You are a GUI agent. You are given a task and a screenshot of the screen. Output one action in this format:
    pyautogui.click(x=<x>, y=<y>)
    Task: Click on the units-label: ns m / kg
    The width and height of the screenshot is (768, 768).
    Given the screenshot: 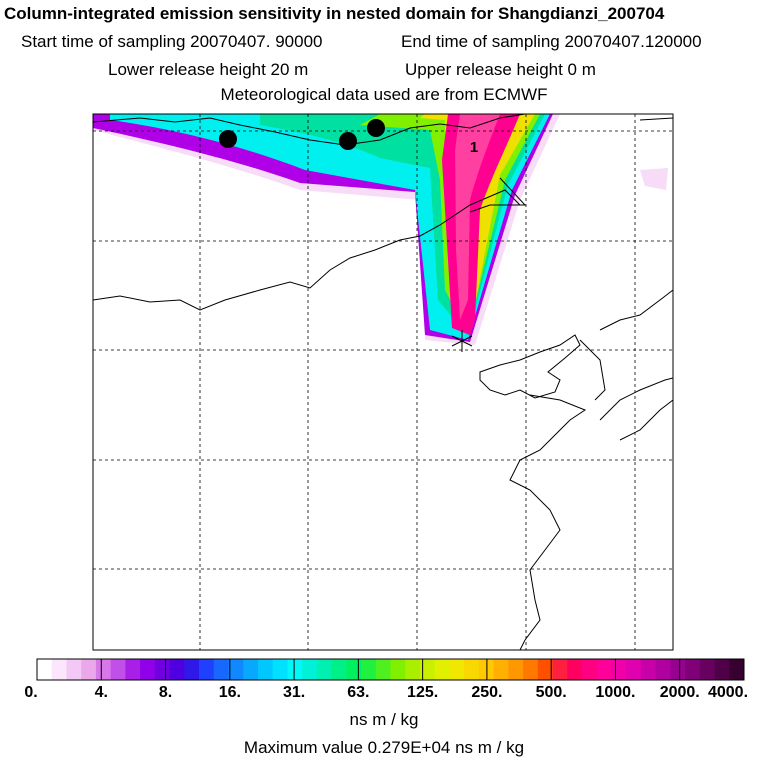 What is the action you would take?
    pyautogui.click(x=384, y=719)
    